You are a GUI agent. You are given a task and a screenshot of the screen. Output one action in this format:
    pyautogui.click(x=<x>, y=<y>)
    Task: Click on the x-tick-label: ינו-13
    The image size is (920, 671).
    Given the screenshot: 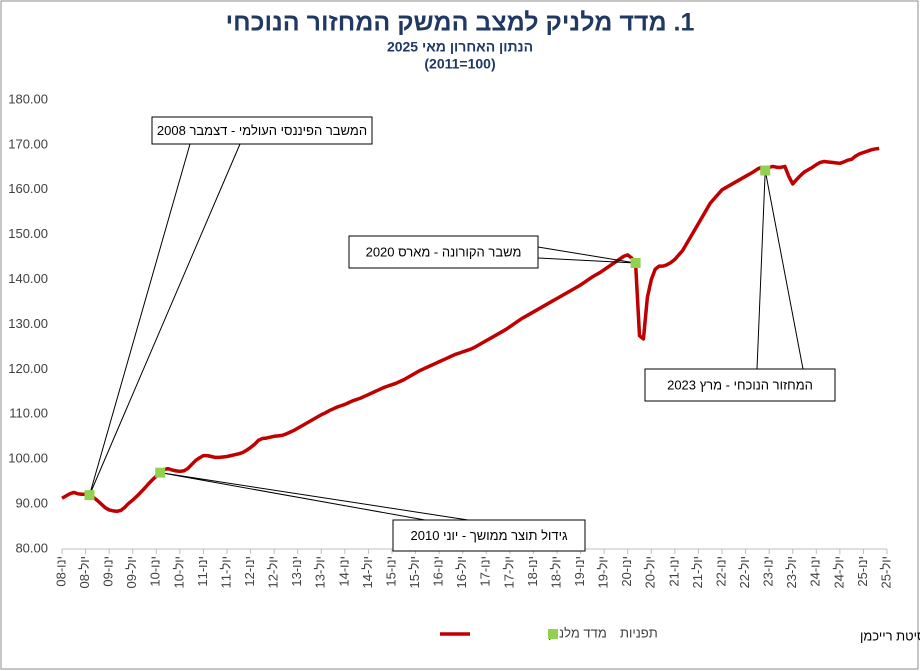 What is the action you would take?
    pyautogui.click(x=296, y=571)
    